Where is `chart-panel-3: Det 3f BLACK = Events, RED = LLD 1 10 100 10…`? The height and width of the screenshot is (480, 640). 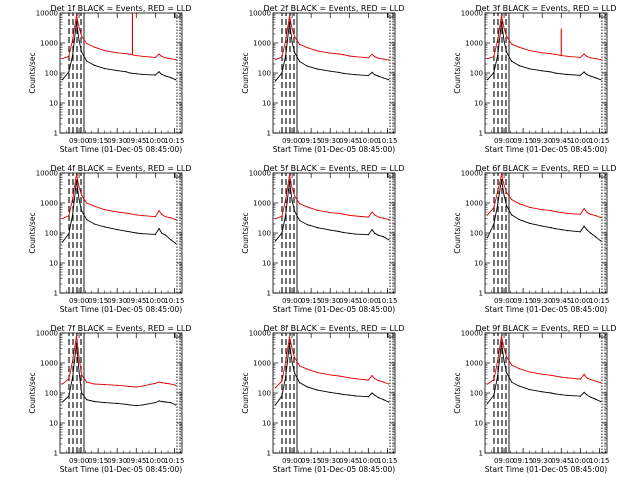
chart-panel-3: Det 3f BLACK = Events, RED = LLD 1 10 100 10… is located at coordinates (535, 79).